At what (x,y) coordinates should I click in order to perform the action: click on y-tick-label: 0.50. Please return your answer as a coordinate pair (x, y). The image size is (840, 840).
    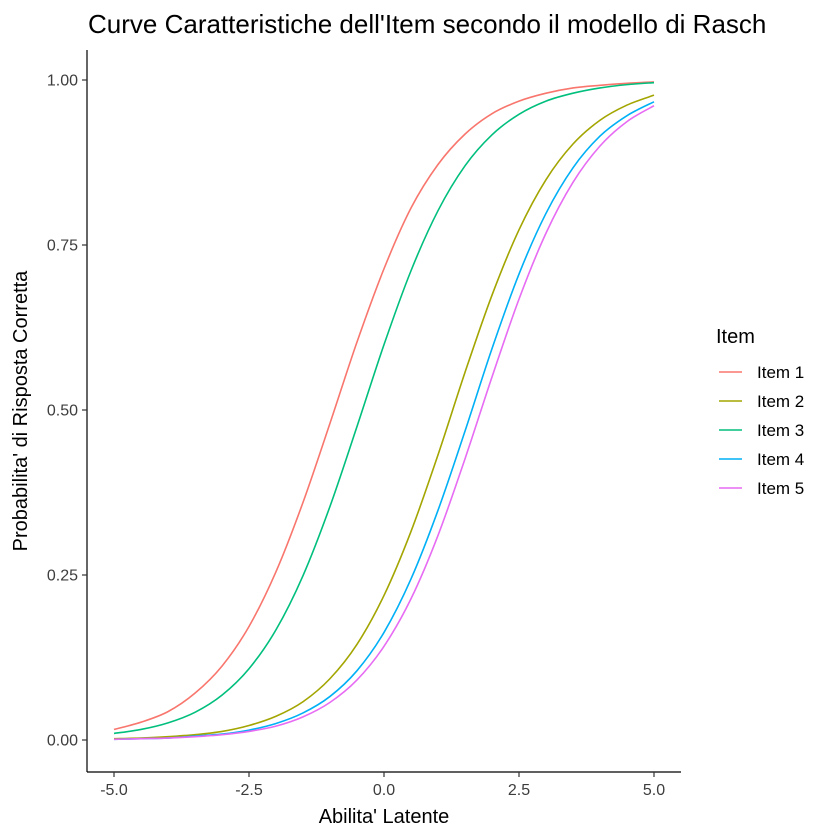
    Looking at the image, I should click on (62, 411).